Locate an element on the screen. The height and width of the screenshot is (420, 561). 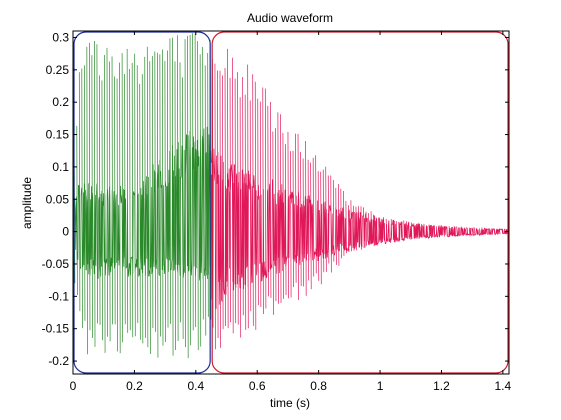
y-tick-label: 0.1 is located at coordinates (60, 167).